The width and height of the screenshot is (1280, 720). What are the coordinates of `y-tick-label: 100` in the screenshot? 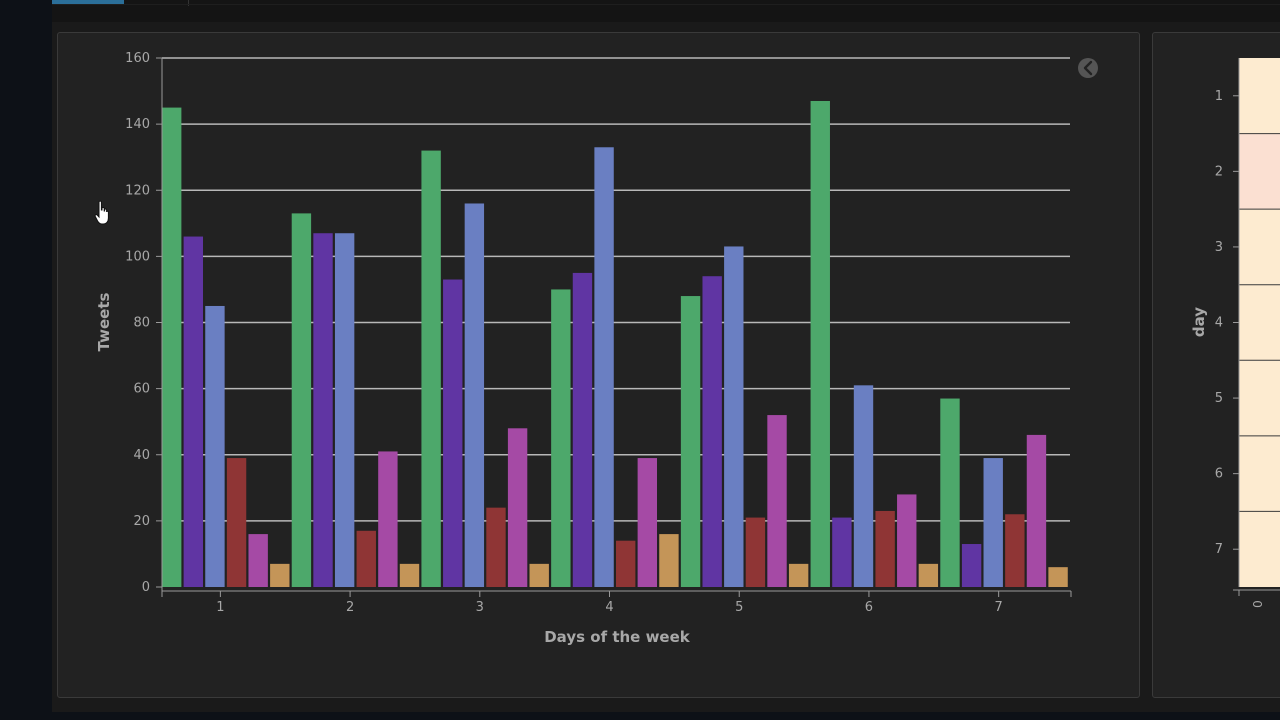 It's located at (137, 256).